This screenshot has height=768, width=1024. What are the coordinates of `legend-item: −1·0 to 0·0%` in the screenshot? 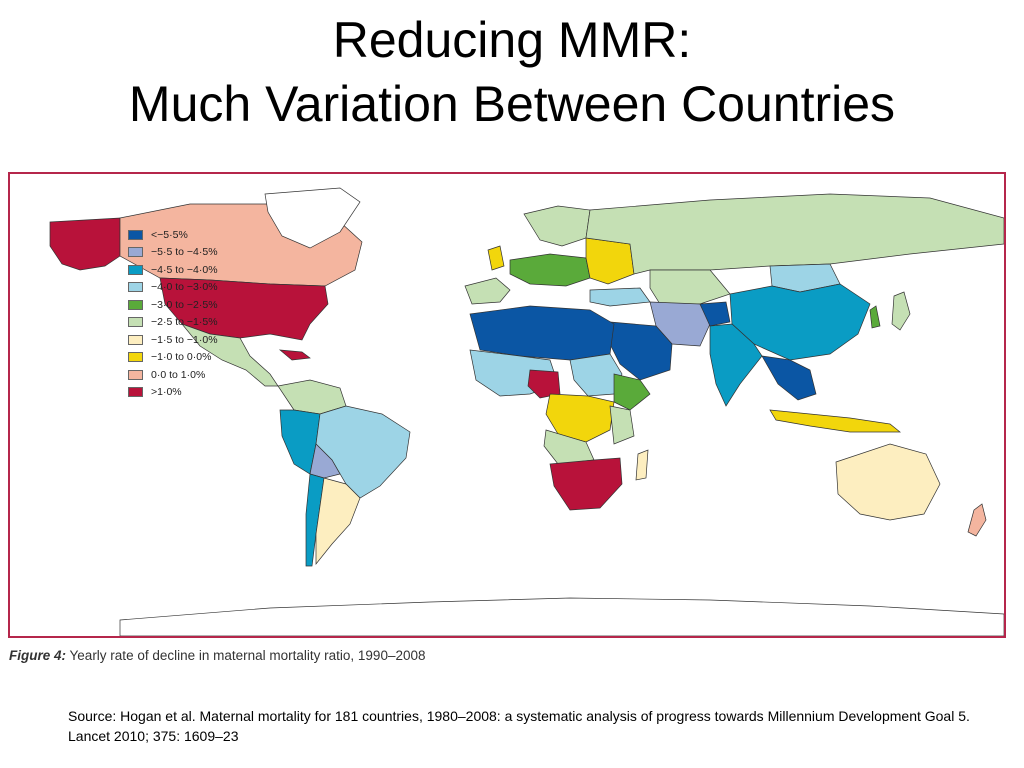 It's located at (173, 358).